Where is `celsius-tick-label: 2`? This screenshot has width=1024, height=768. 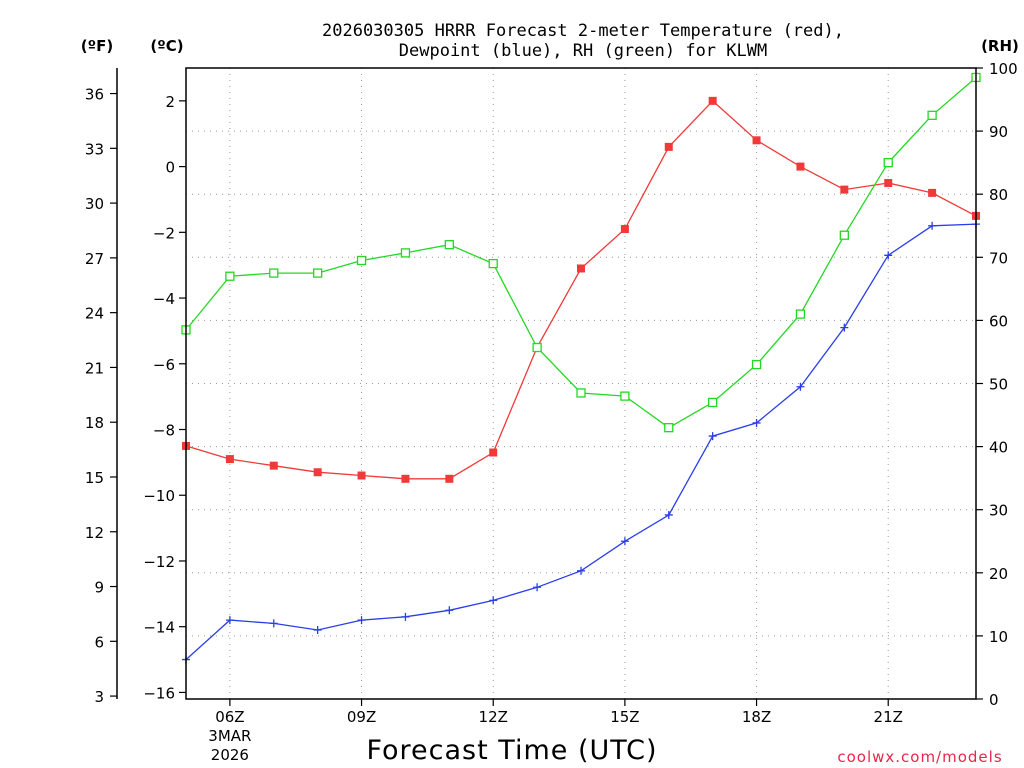
celsius-tick-label: 2 is located at coordinates (170, 102).